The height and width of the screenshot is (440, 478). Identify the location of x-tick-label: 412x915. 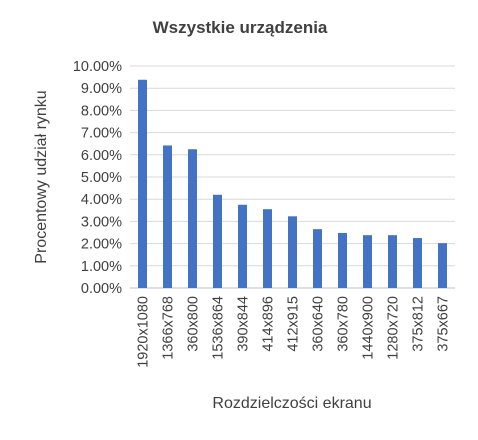
(294, 324).